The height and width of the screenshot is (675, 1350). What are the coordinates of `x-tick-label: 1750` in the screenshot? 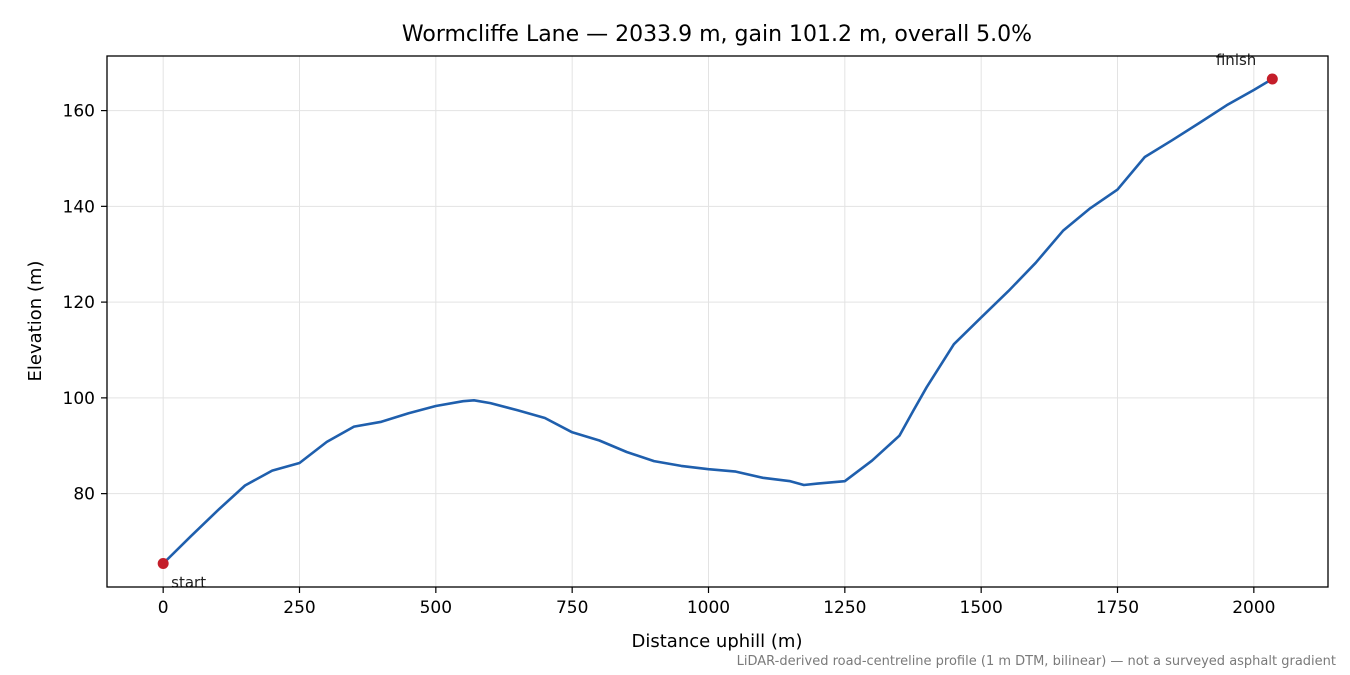 It's located at (1117, 608).